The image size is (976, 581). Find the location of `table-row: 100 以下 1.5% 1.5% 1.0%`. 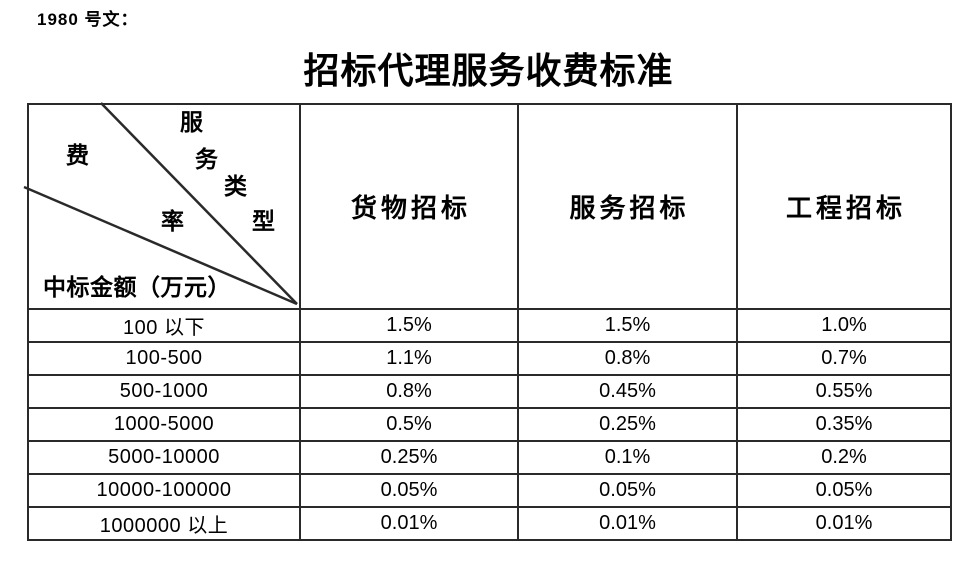

table-row: 100 以下 1.5% 1.5% 1.0% is located at coordinates (489, 325).